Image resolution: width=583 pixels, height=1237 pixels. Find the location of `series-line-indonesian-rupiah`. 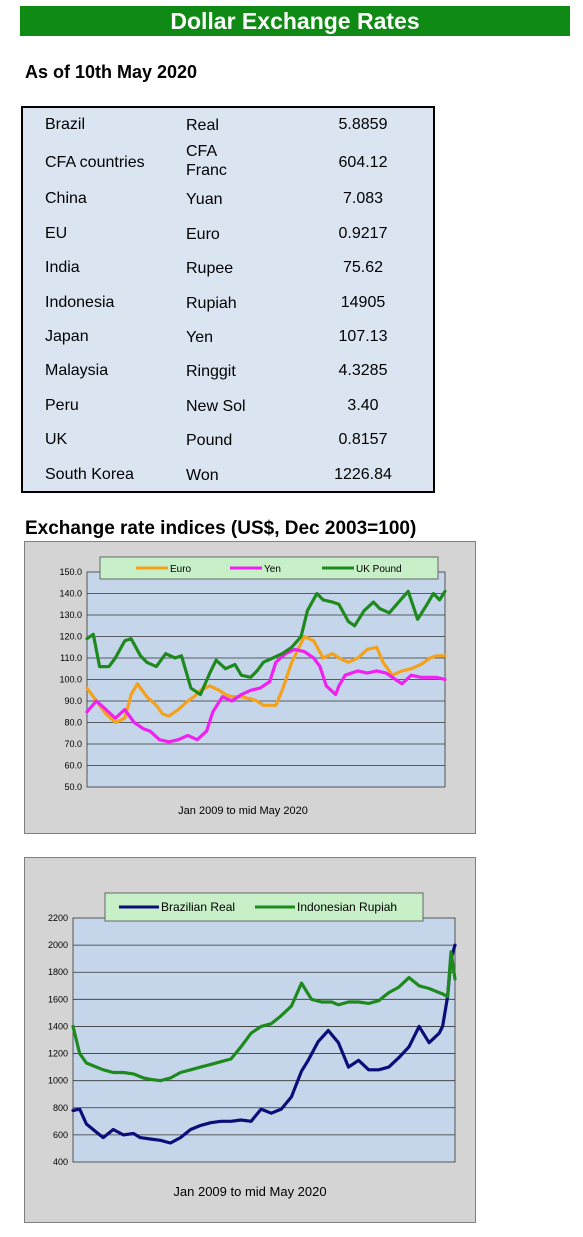

series-line-indonesian-rupiah is located at coordinates (264, 1016).